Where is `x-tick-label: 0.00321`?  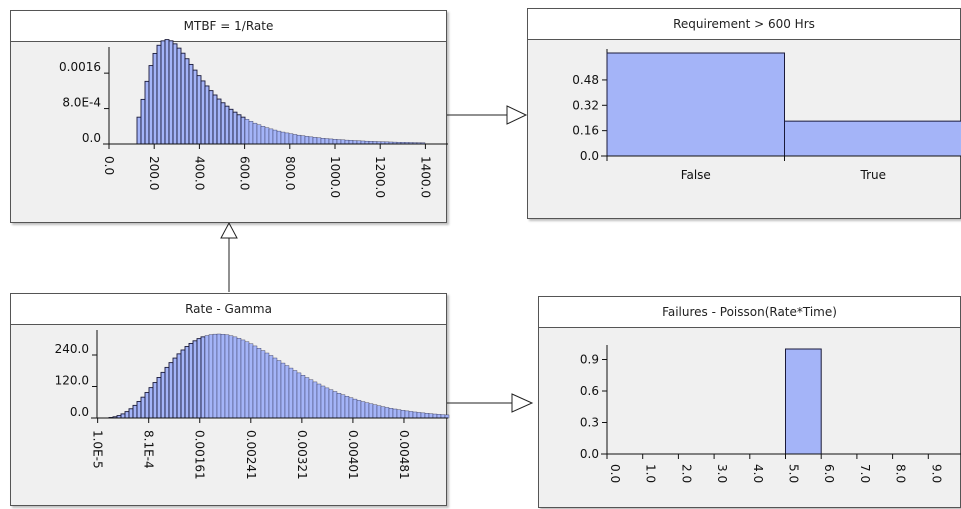 x-tick-label: 0.00321 is located at coordinates (302, 455).